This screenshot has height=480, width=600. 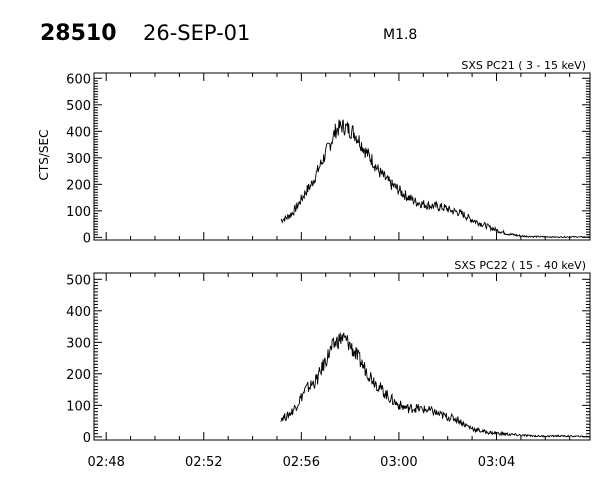 What do you see at coordinates (203, 462) in the screenshot?
I see `x-tick-label: 02:52` at bounding box center [203, 462].